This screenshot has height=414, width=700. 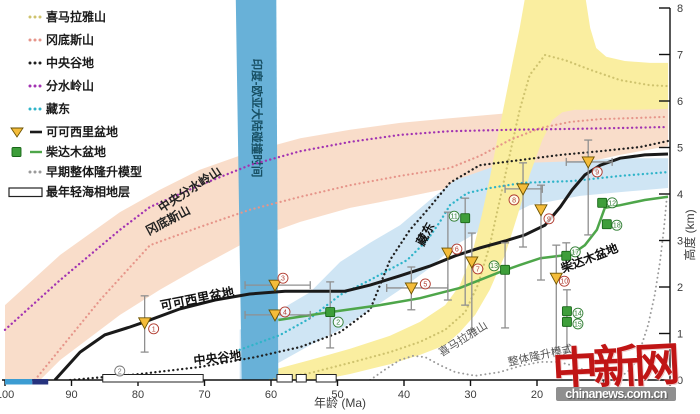 I want to click on legend-item-label: 早期整体隆升模型, so click(x=94, y=171).